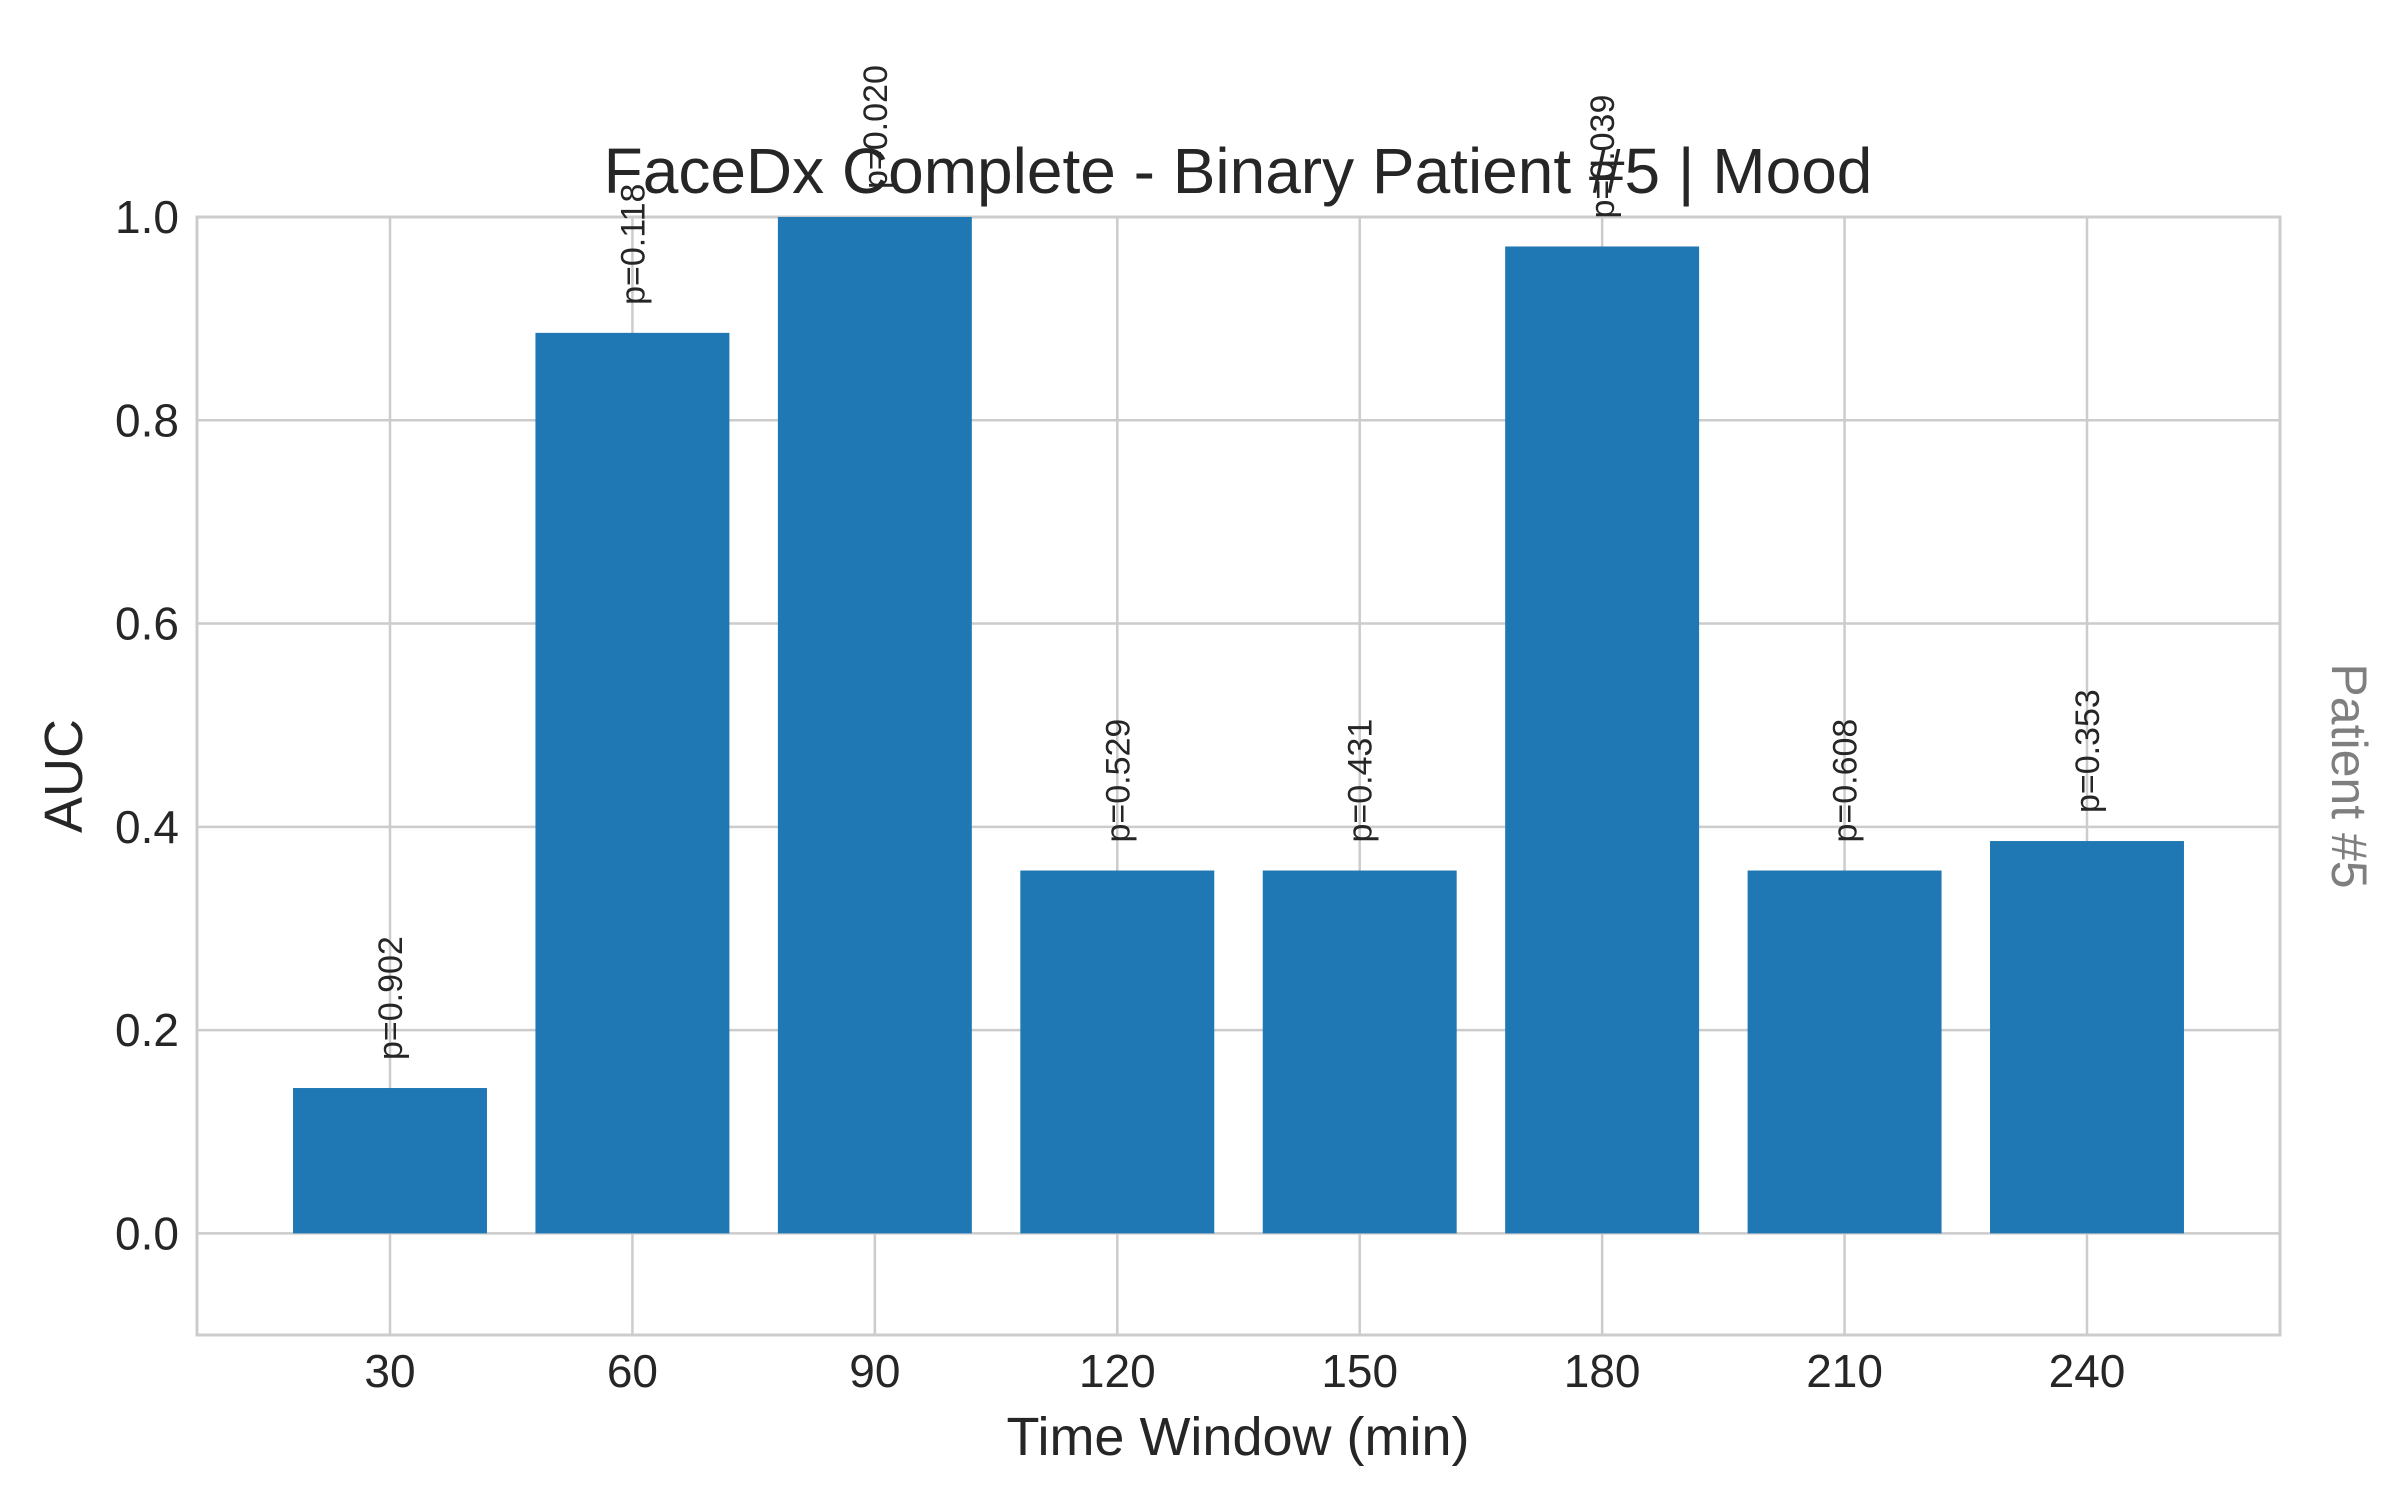 This screenshot has width=2400, height=1500. I want to click on x-tick-label: 90, so click(874, 1371).